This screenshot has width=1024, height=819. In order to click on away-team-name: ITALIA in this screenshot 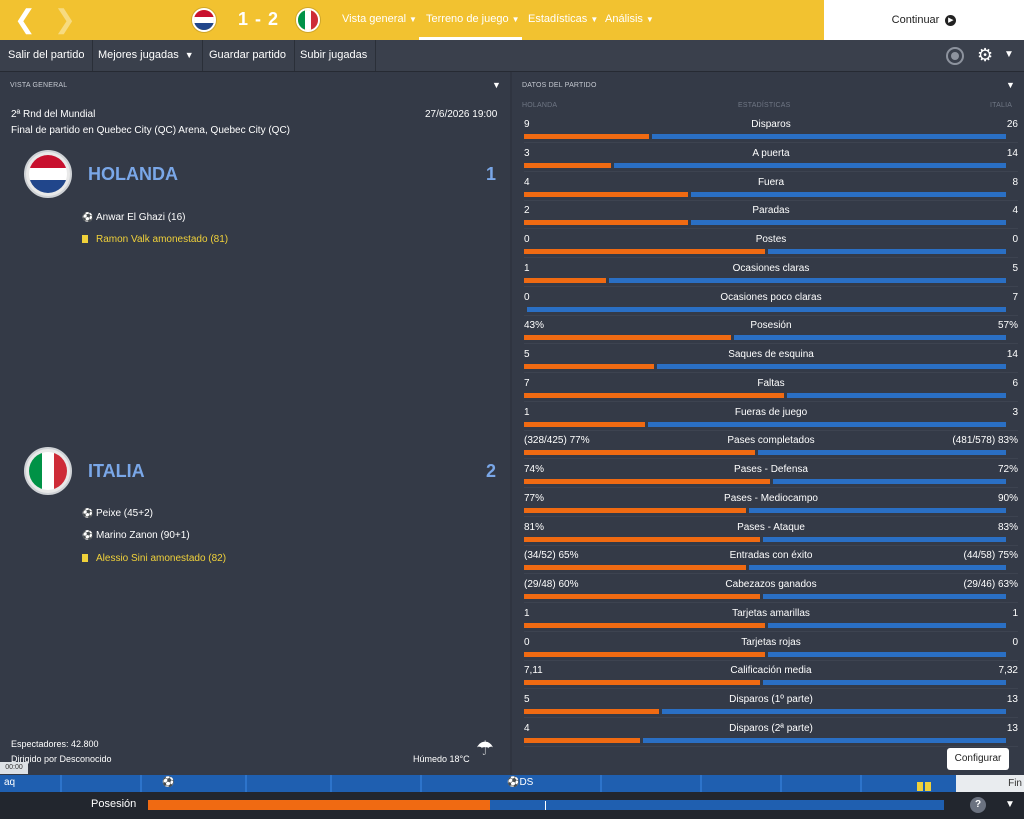, I will do `click(116, 471)`.